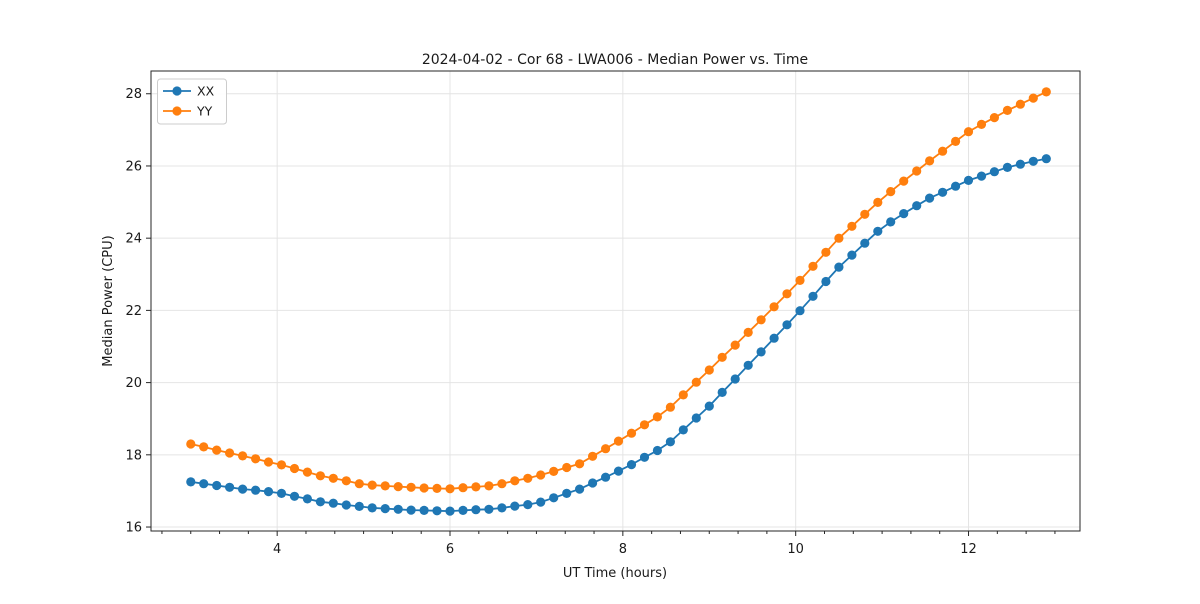  Describe the element at coordinates (206, 91) in the screenshot. I see `legend-label-xx: XX` at that location.